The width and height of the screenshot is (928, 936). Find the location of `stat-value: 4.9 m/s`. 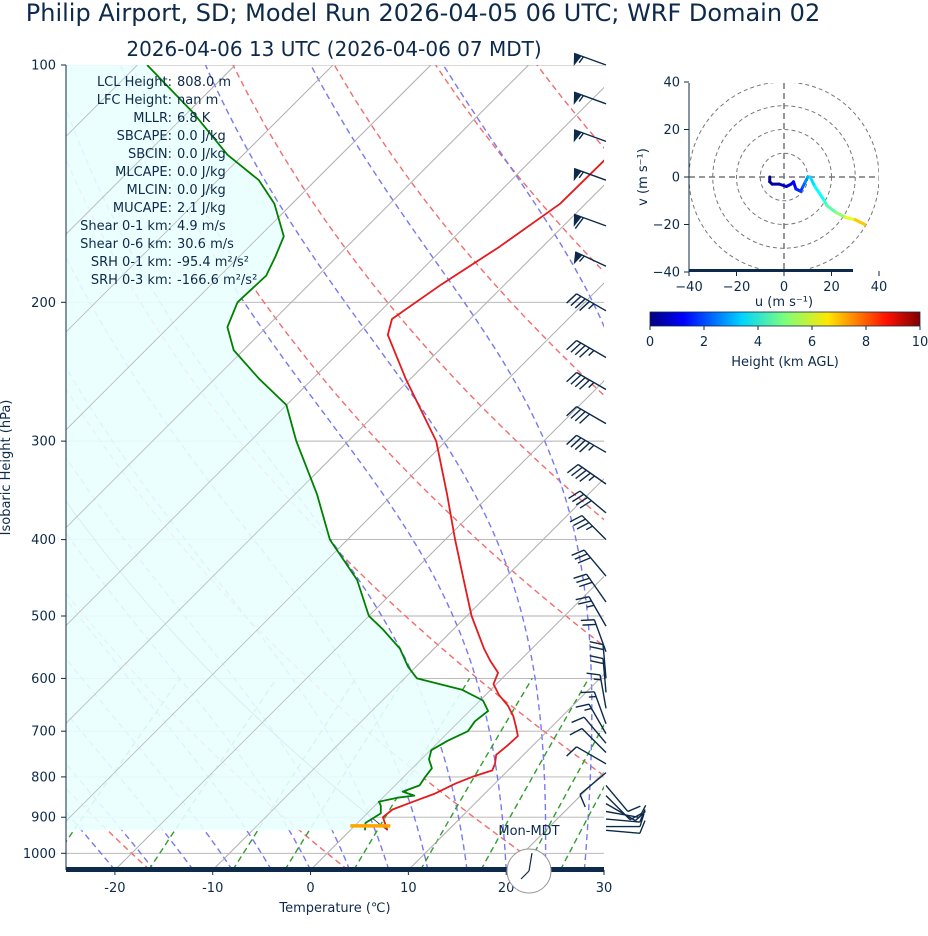

stat-value: 4.9 m/s is located at coordinates (201, 226).